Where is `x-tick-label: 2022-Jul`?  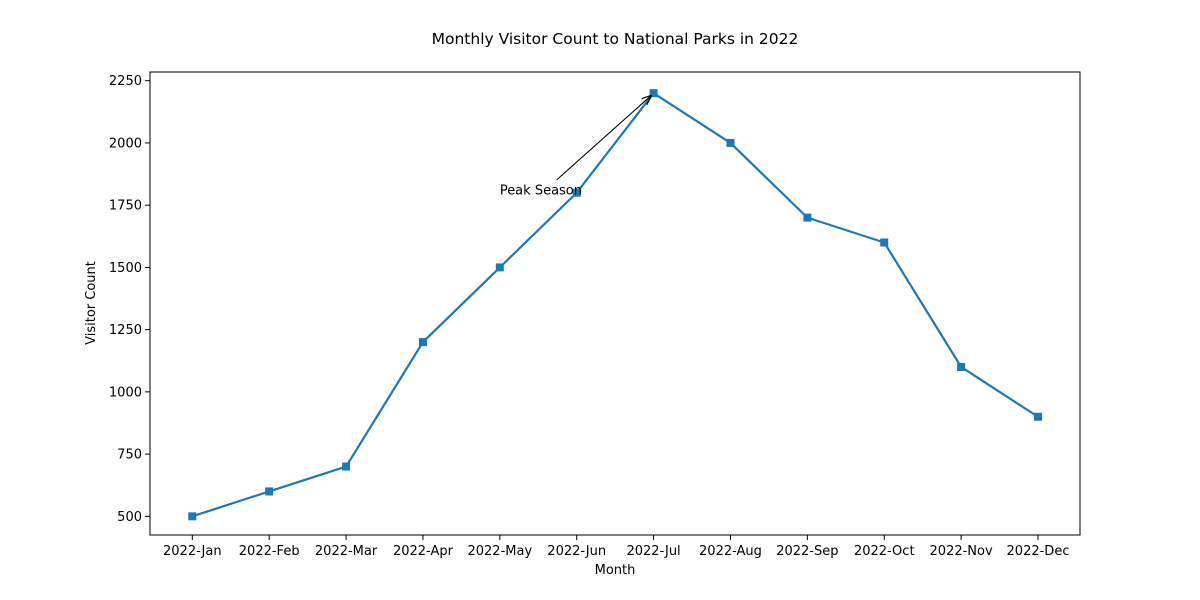 x-tick-label: 2022-Jul is located at coordinates (653, 551).